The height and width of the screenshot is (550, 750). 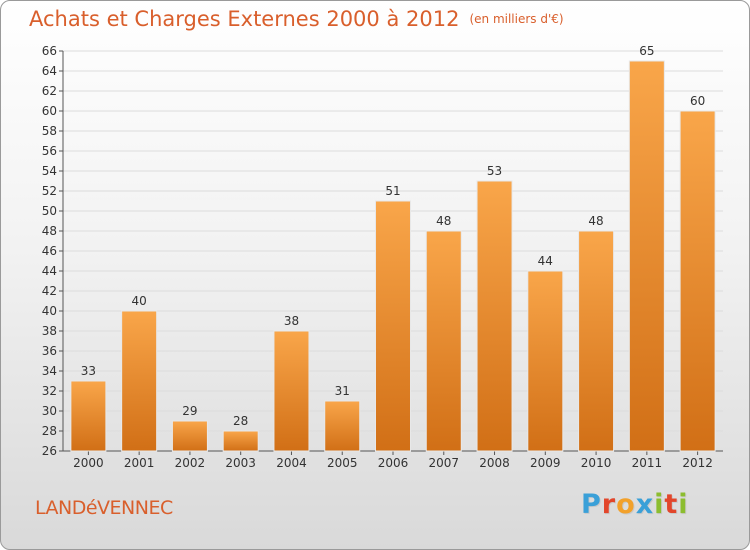 I want to click on value-label-2007: 48, so click(x=443, y=221).